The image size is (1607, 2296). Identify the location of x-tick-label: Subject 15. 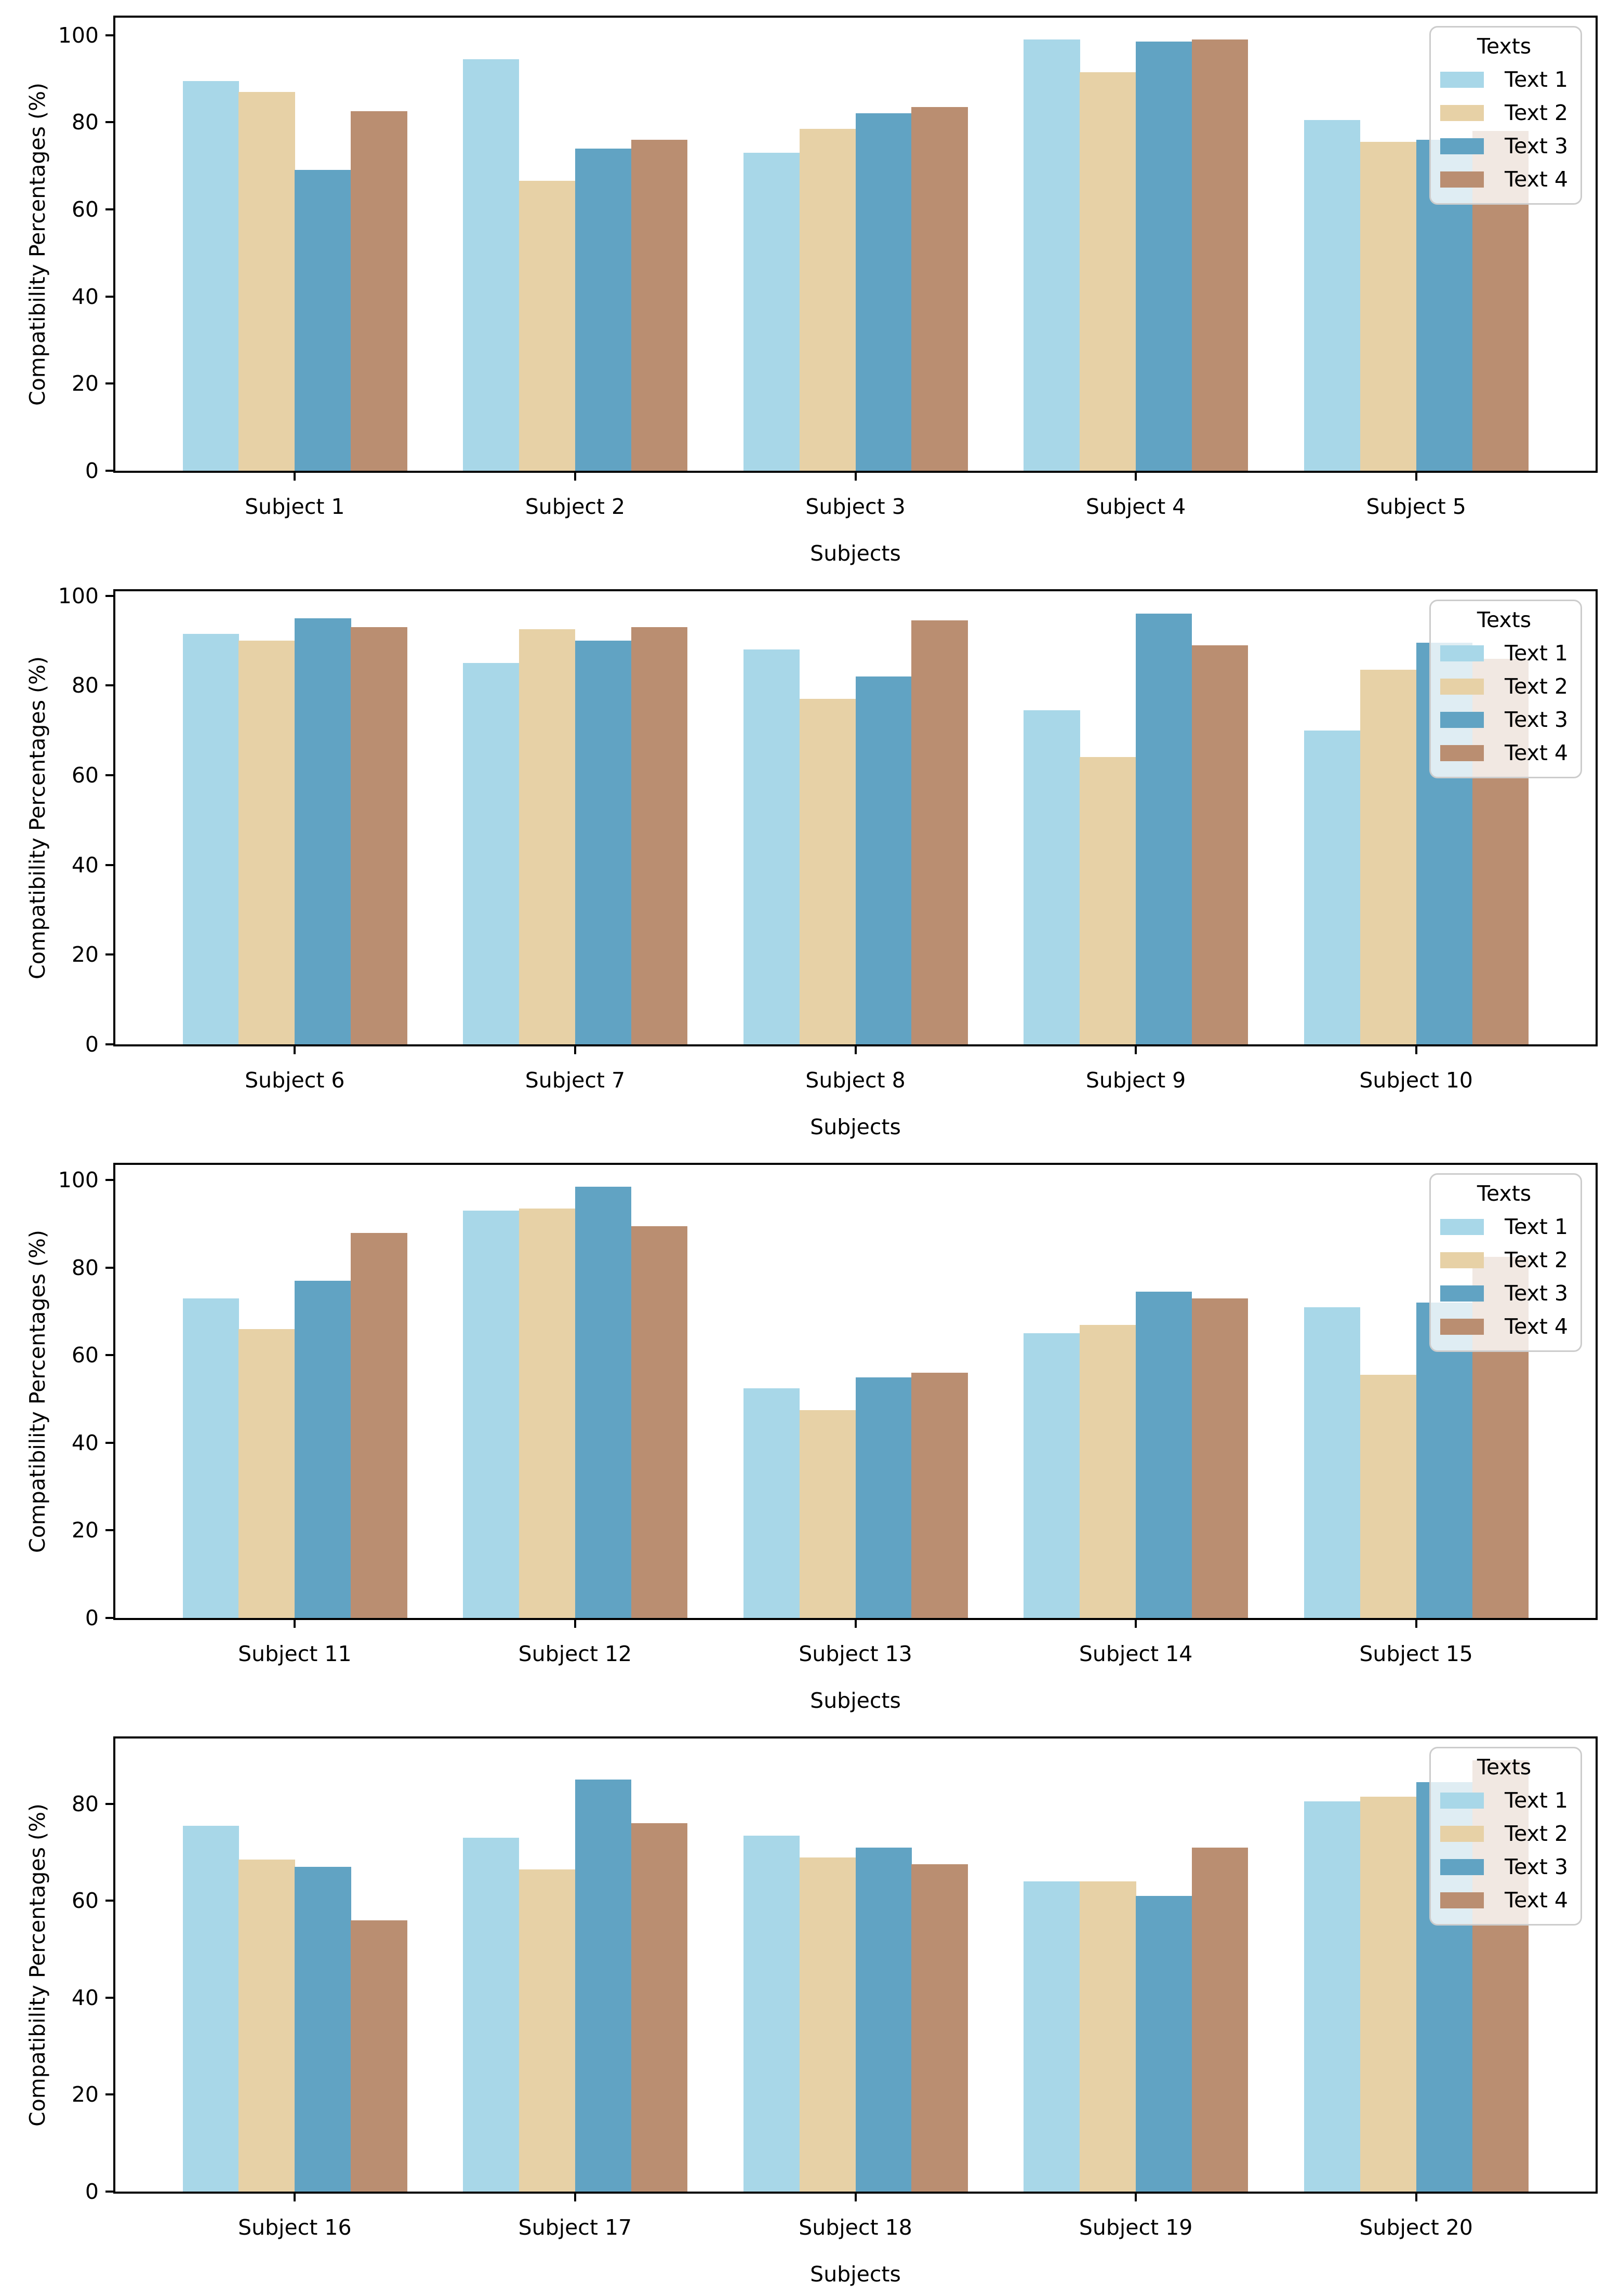
(1416, 1654).